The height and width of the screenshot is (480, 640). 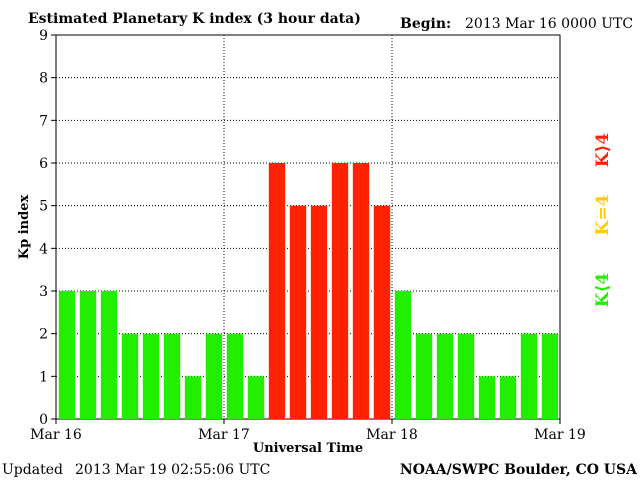 I want to click on begin-value: 2013 Mar 16 0000 UTC, so click(x=549, y=24).